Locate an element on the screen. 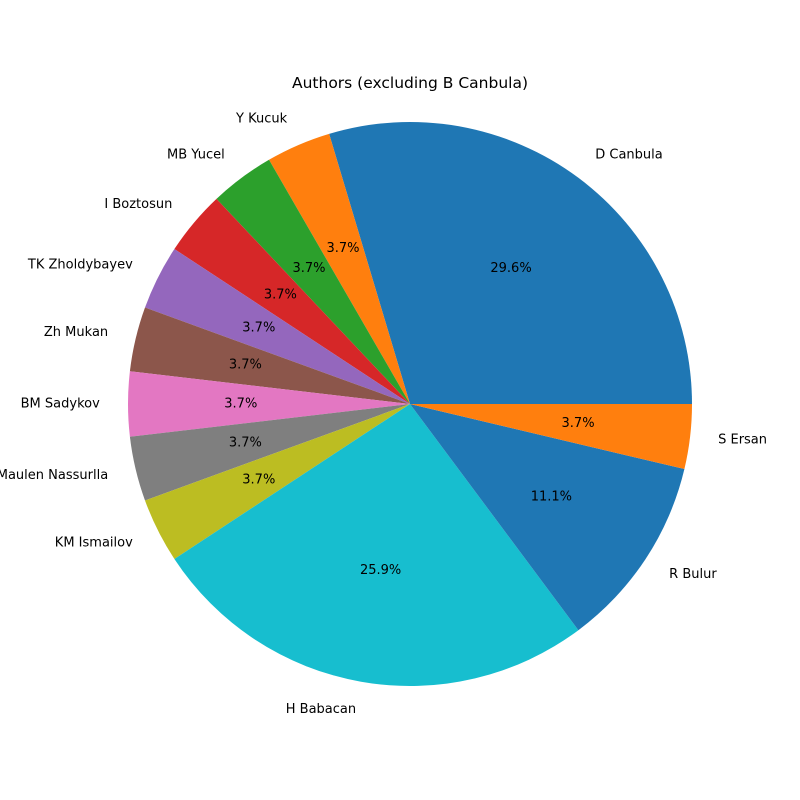 This screenshot has height=800, width=800. slice-label: R Bulur is located at coordinates (693, 574).